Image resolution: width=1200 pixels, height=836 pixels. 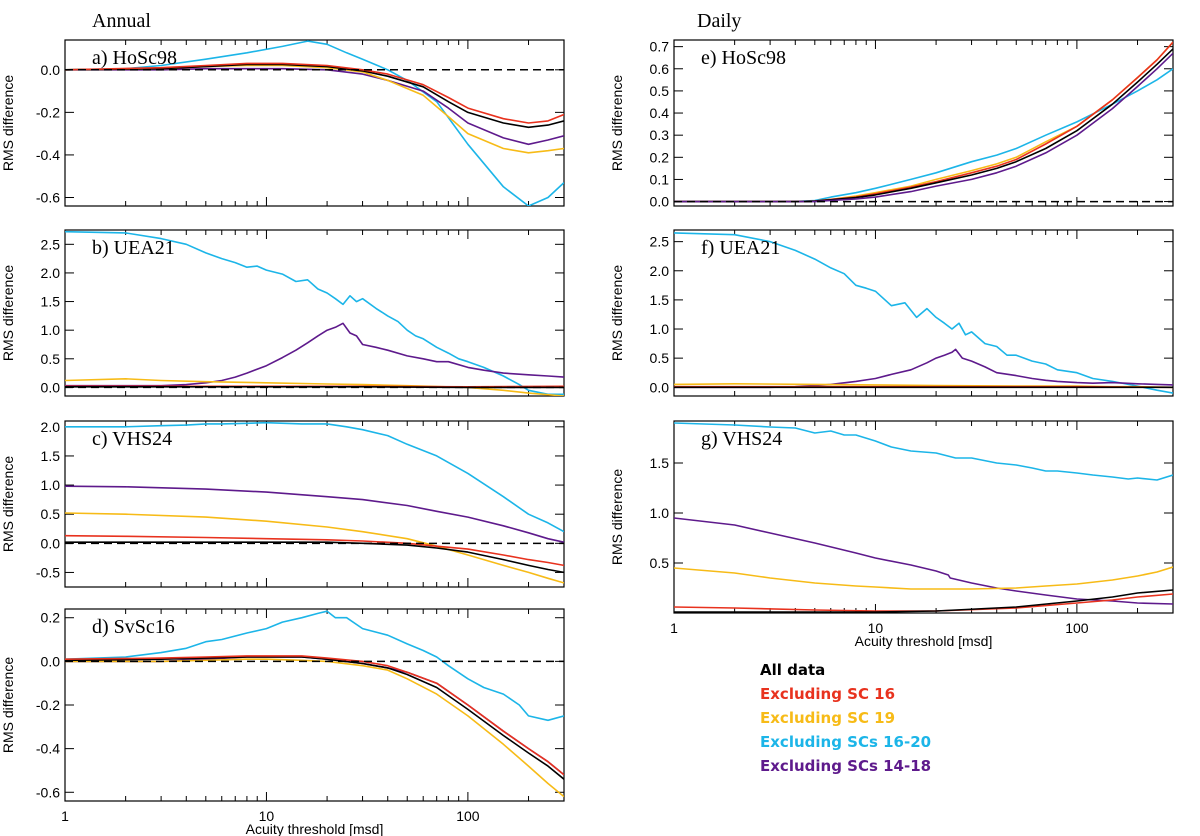 I want to click on panel-a: -0.6 -0.4 -0.2 0.0 RMS difference a) HoSc98, so click(x=282, y=123).